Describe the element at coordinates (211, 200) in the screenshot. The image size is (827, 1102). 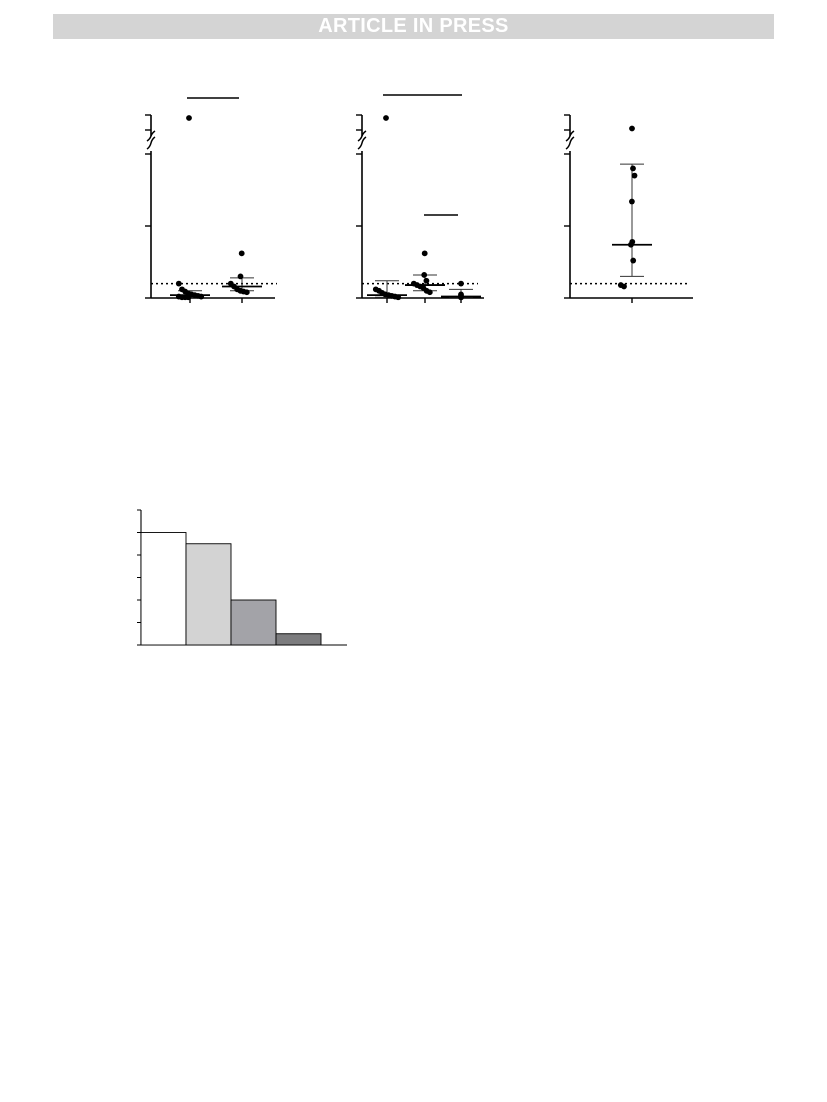
I see `panel-a` at that location.